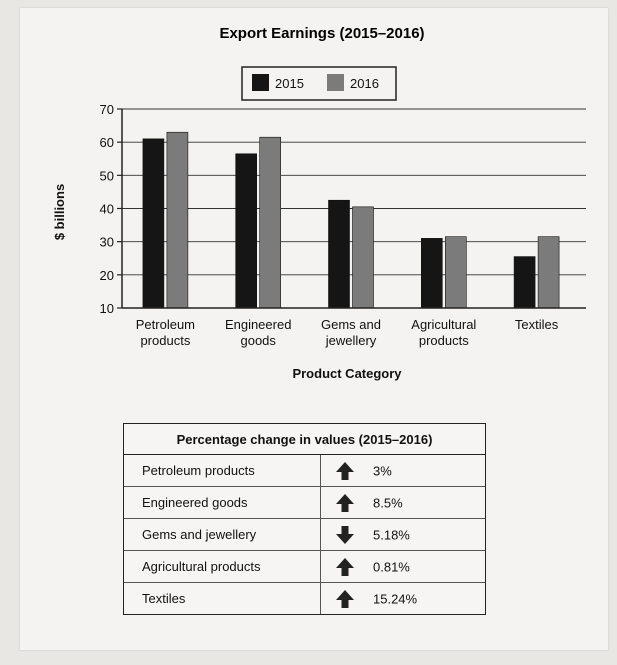 This screenshot has height=665, width=617. What do you see at coordinates (391, 534) in the screenshot?
I see `percentage-value: 5.18%` at bounding box center [391, 534].